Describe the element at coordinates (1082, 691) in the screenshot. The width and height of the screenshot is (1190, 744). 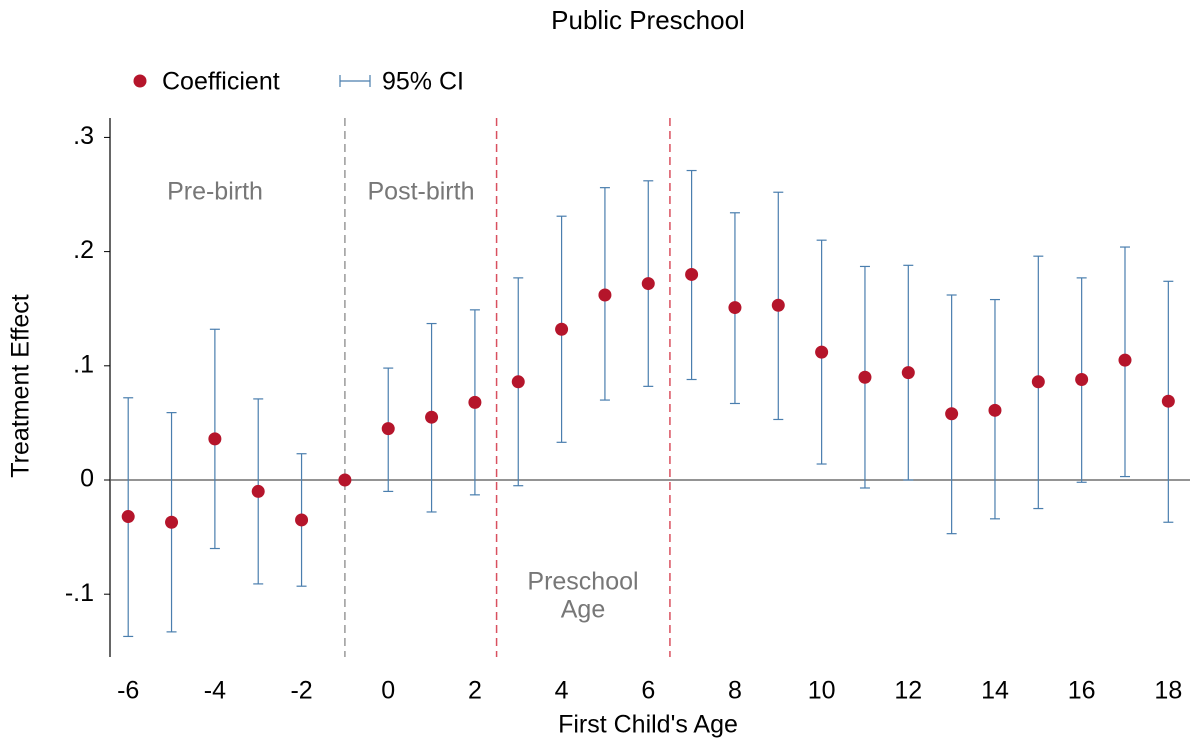
I see `x-tick-label: 16` at that location.